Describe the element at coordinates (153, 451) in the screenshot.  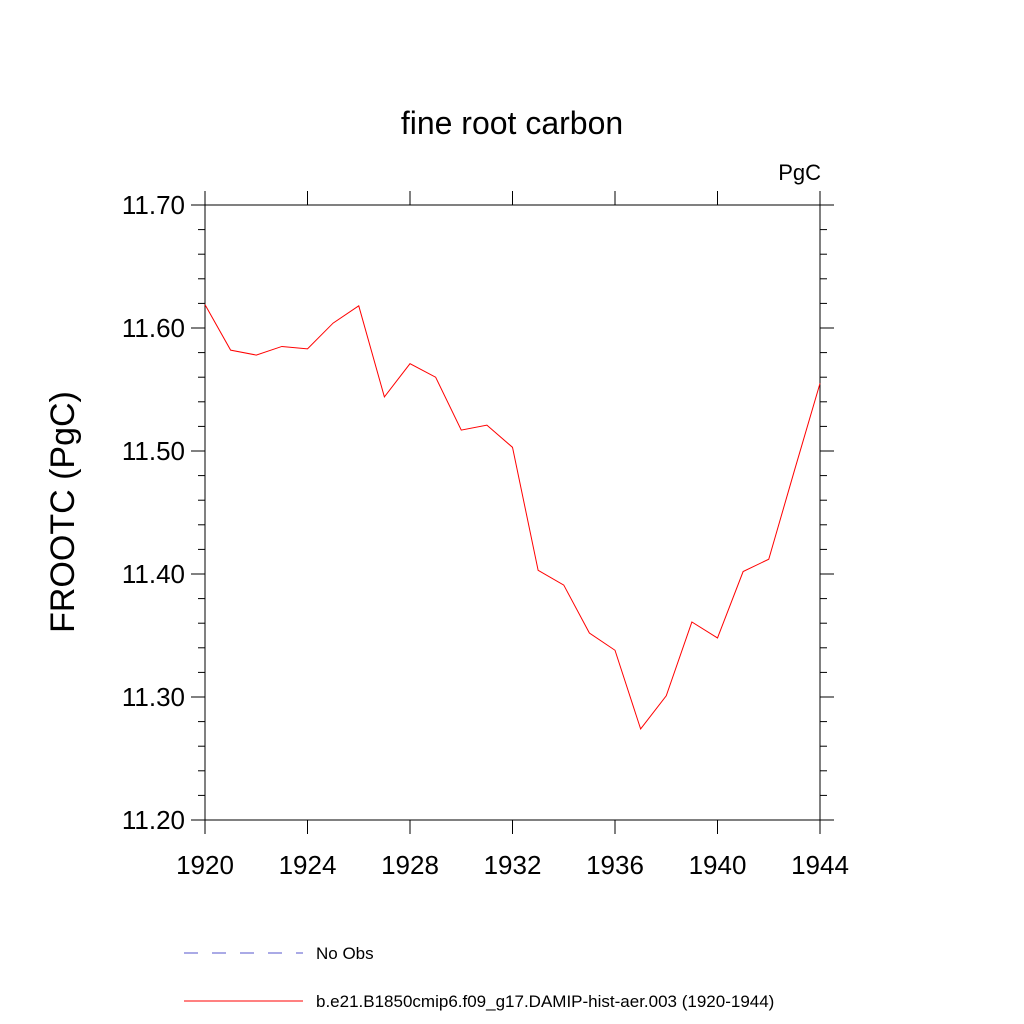
I see `y-tick-label: 11.50` at that location.